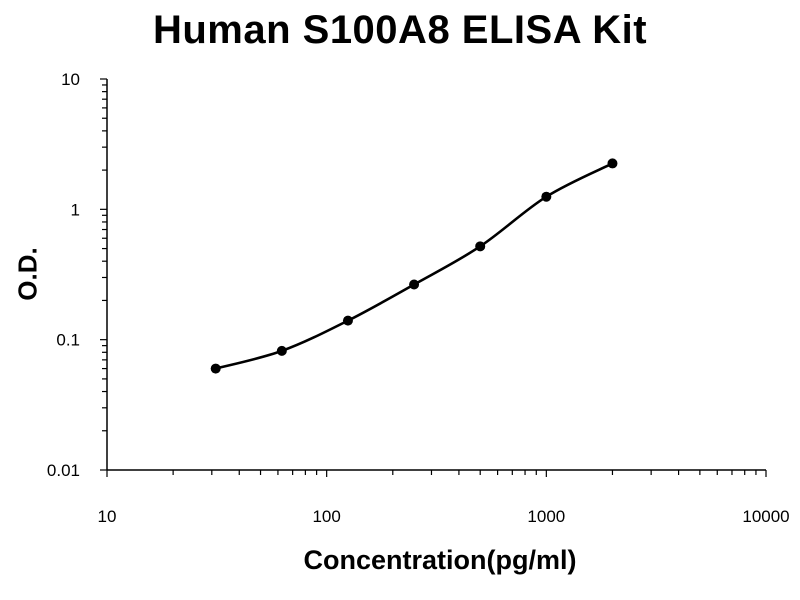 The image size is (800, 600). What do you see at coordinates (444, 498) in the screenshot?
I see `x-axis-ticks: 10 100 1000 10000` at bounding box center [444, 498].